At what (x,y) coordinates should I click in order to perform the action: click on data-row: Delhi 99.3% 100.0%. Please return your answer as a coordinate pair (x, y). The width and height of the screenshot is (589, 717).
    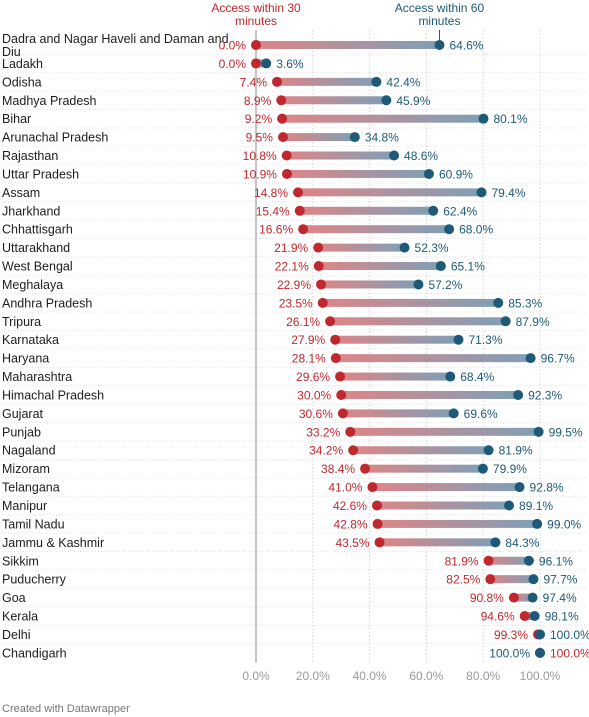
    Looking at the image, I should click on (295, 635).